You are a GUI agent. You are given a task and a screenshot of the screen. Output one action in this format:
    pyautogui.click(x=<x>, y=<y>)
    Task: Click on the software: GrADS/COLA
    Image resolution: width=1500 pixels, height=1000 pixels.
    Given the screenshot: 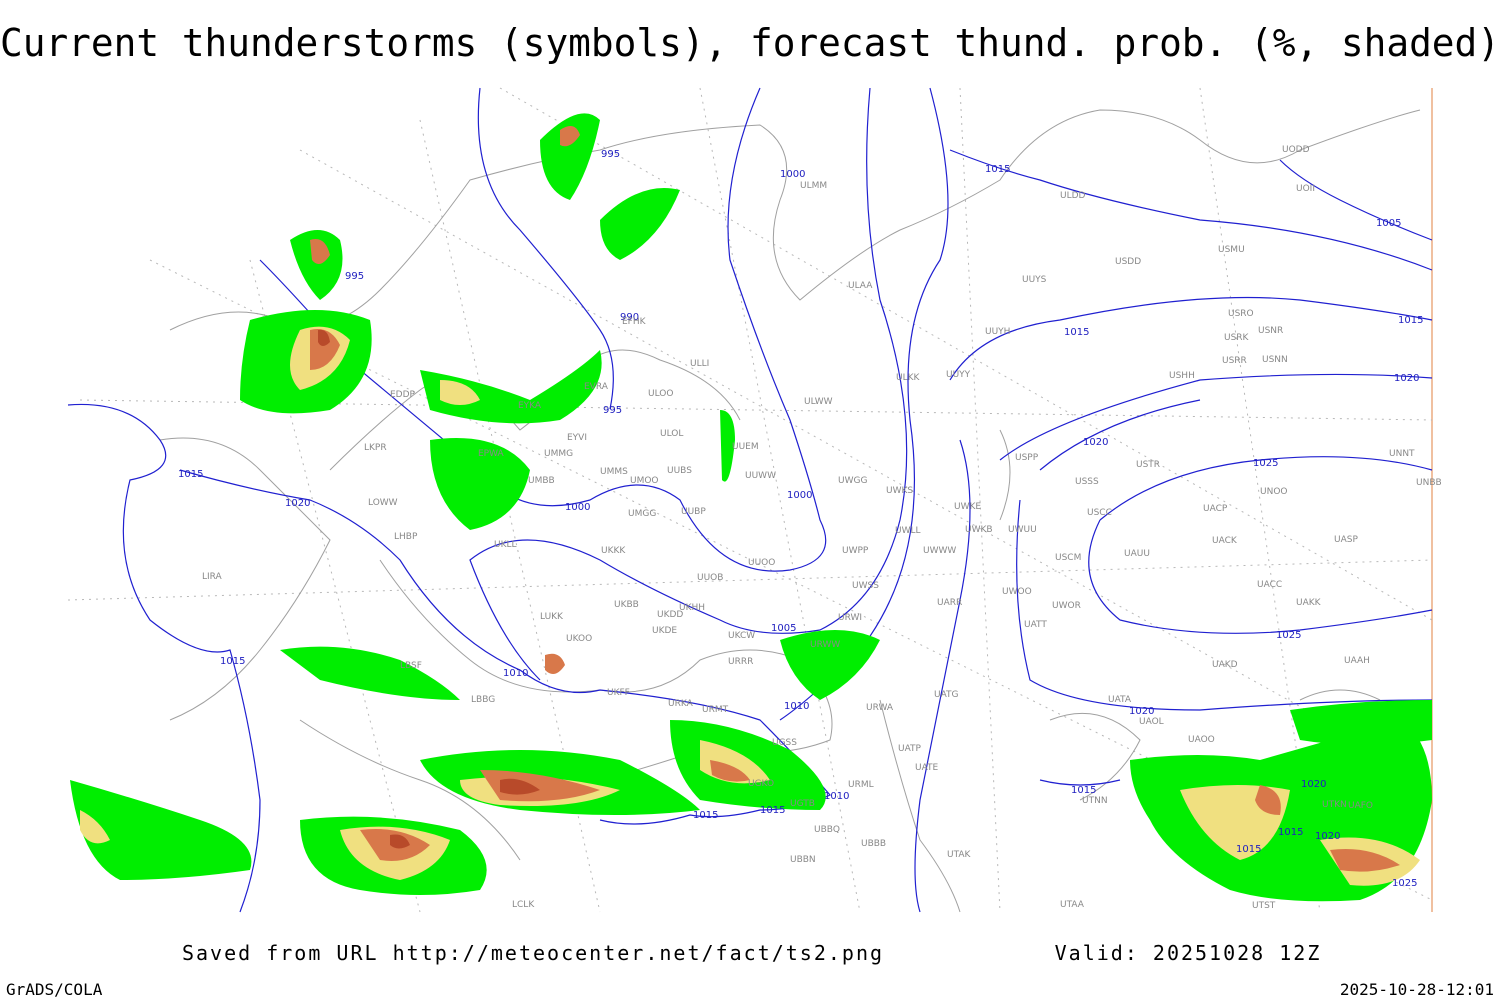 What is the action you would take?
    pyautogui.click(x=54, y=989)
    